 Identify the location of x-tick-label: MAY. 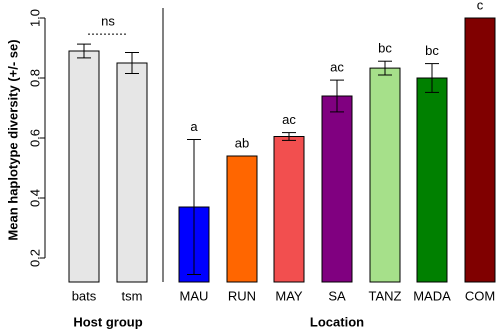
(289, 295).